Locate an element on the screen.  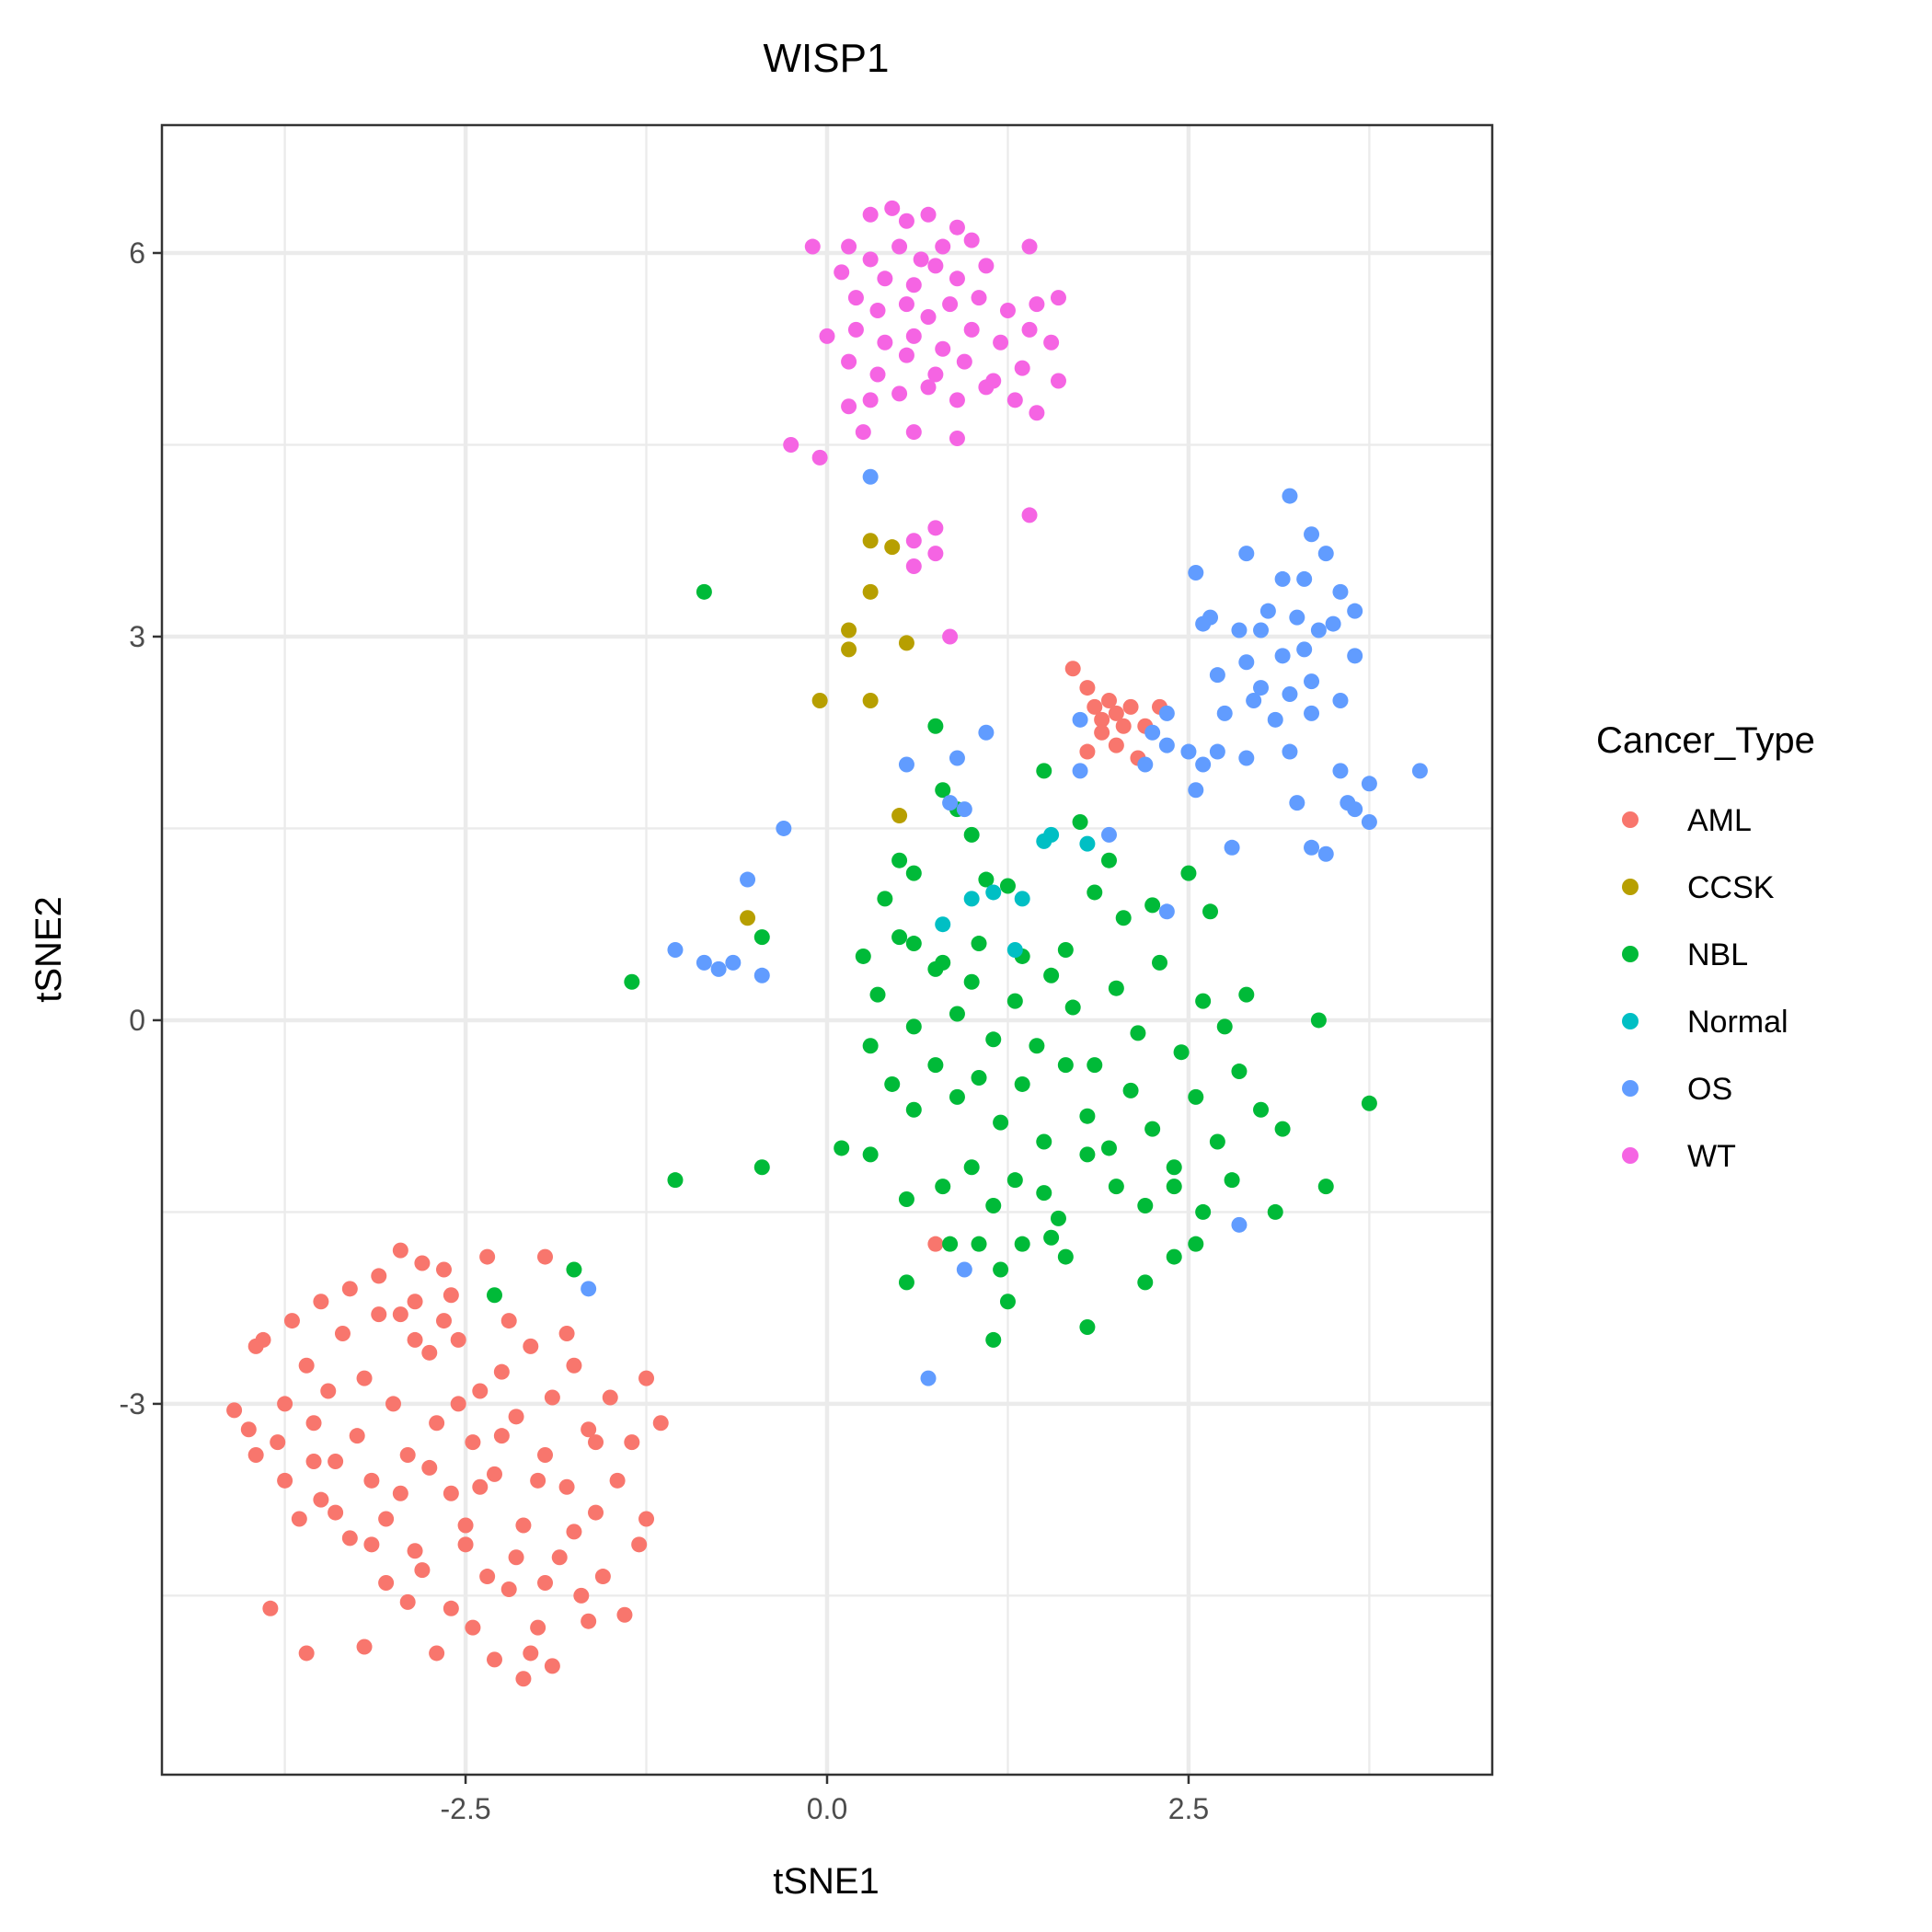
x-tick-label: -2.5 is located at coordinates (465, 1808).